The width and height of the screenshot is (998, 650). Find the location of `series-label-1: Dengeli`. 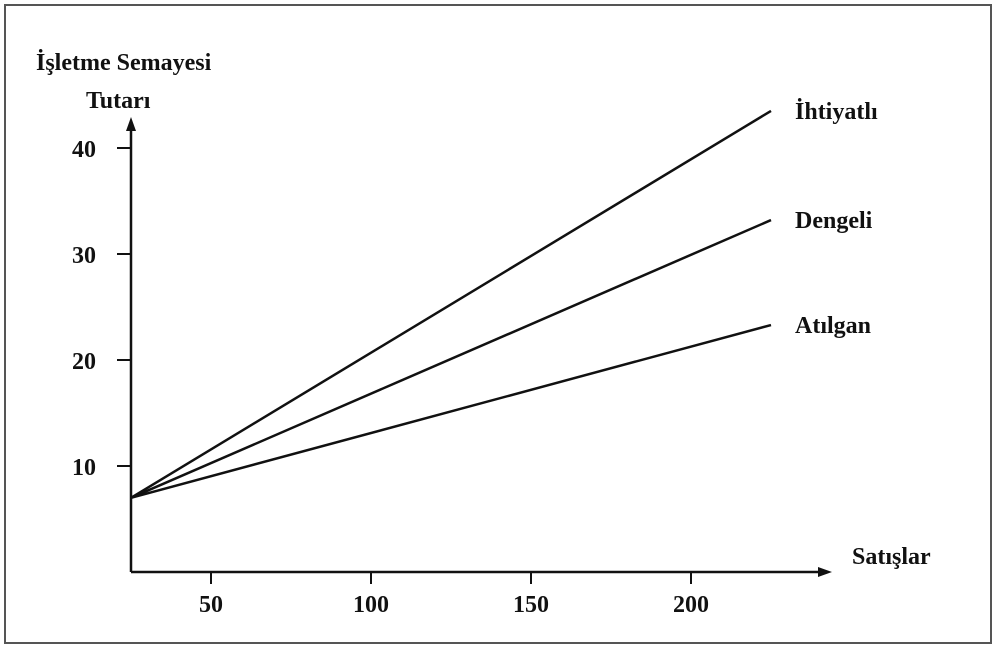

series-label-1: Dengeli is located at coordinates (834, 221).